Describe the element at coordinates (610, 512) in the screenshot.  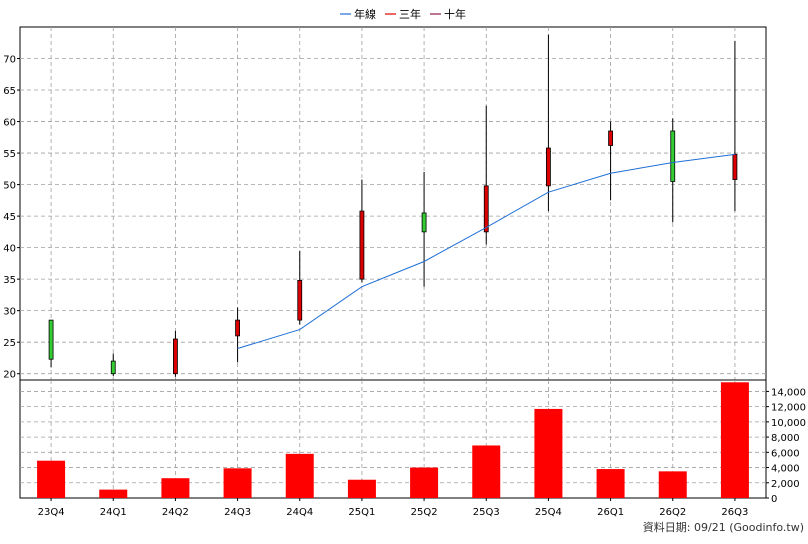
I see `category-label: 26Q1` at that location.